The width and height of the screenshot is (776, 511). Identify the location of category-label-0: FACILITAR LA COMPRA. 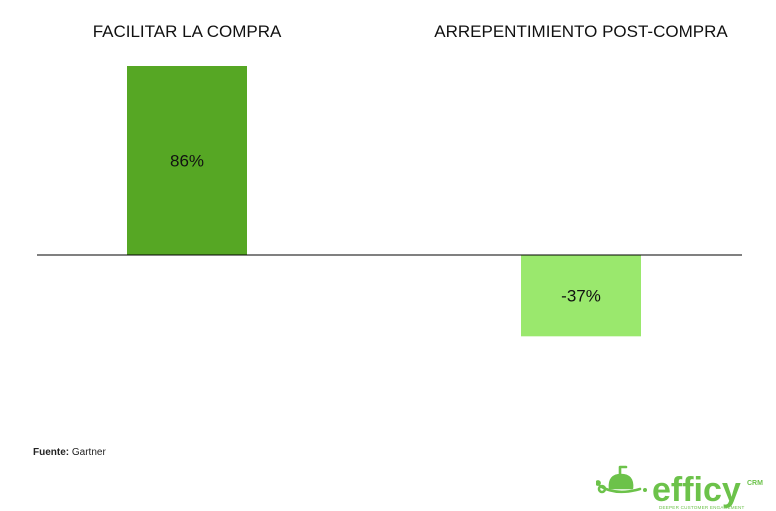
(187, 31).